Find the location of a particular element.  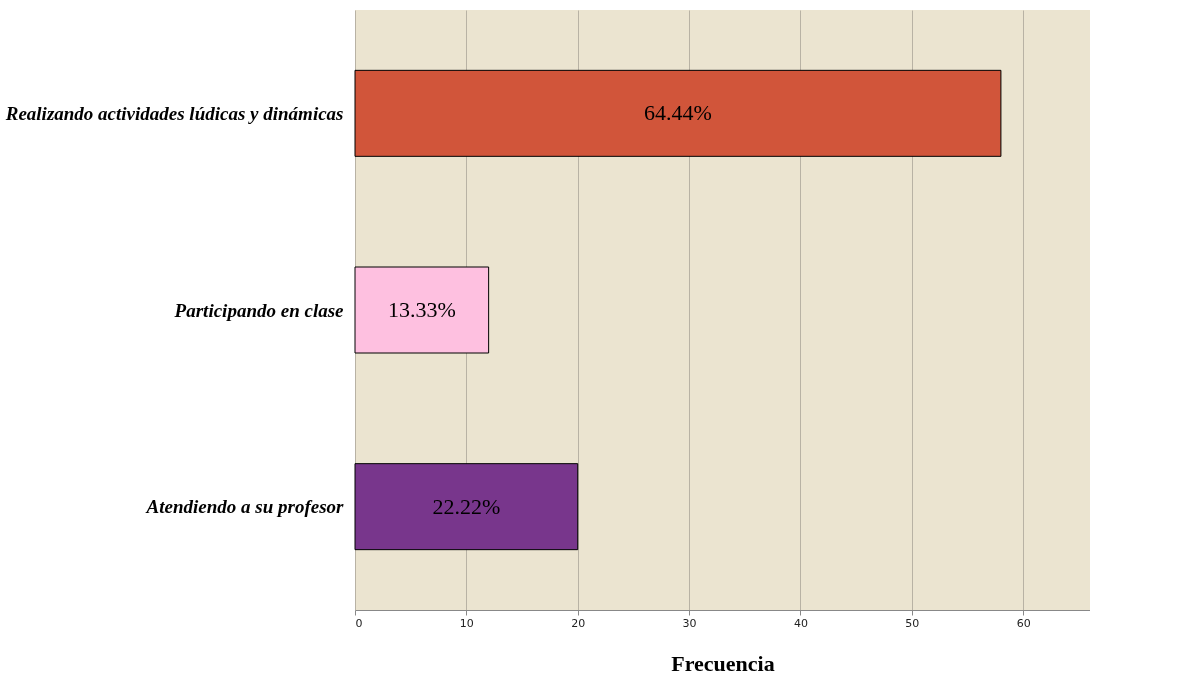

y-tick-label: Atendiendo a su profesor is located at coordinates (245, 507).